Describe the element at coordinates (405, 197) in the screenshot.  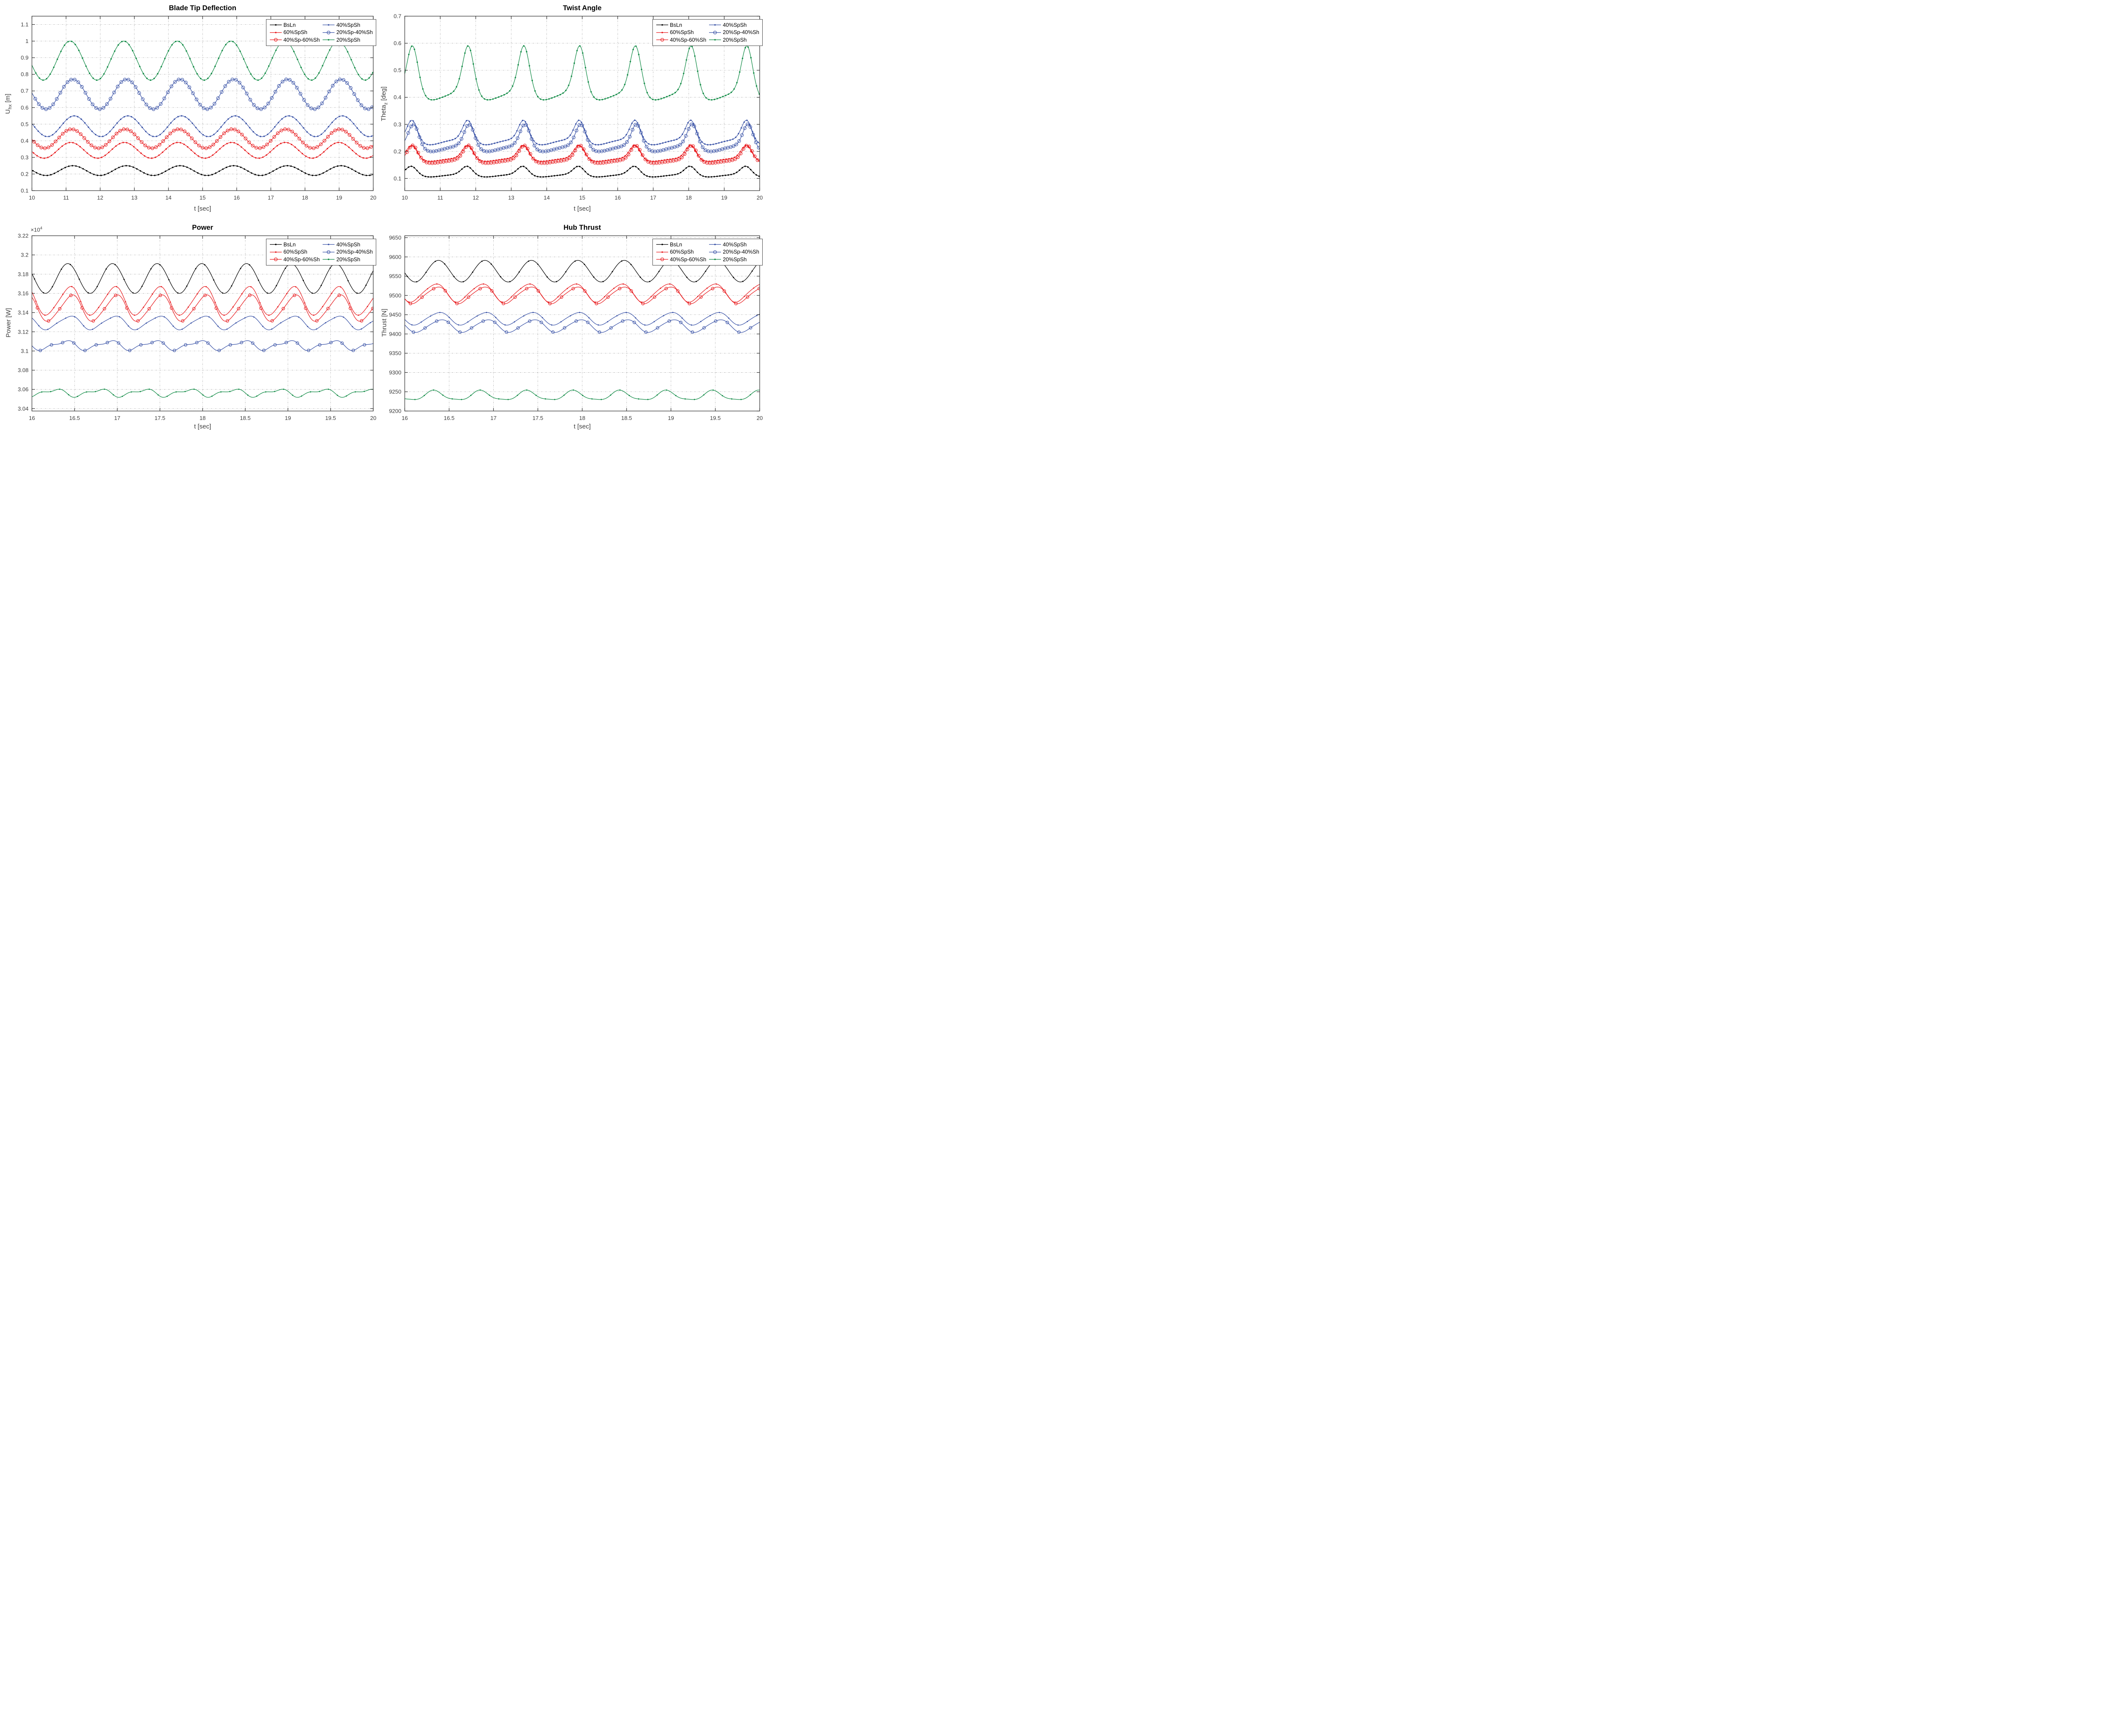
I see `svg-text: 10` at that location.